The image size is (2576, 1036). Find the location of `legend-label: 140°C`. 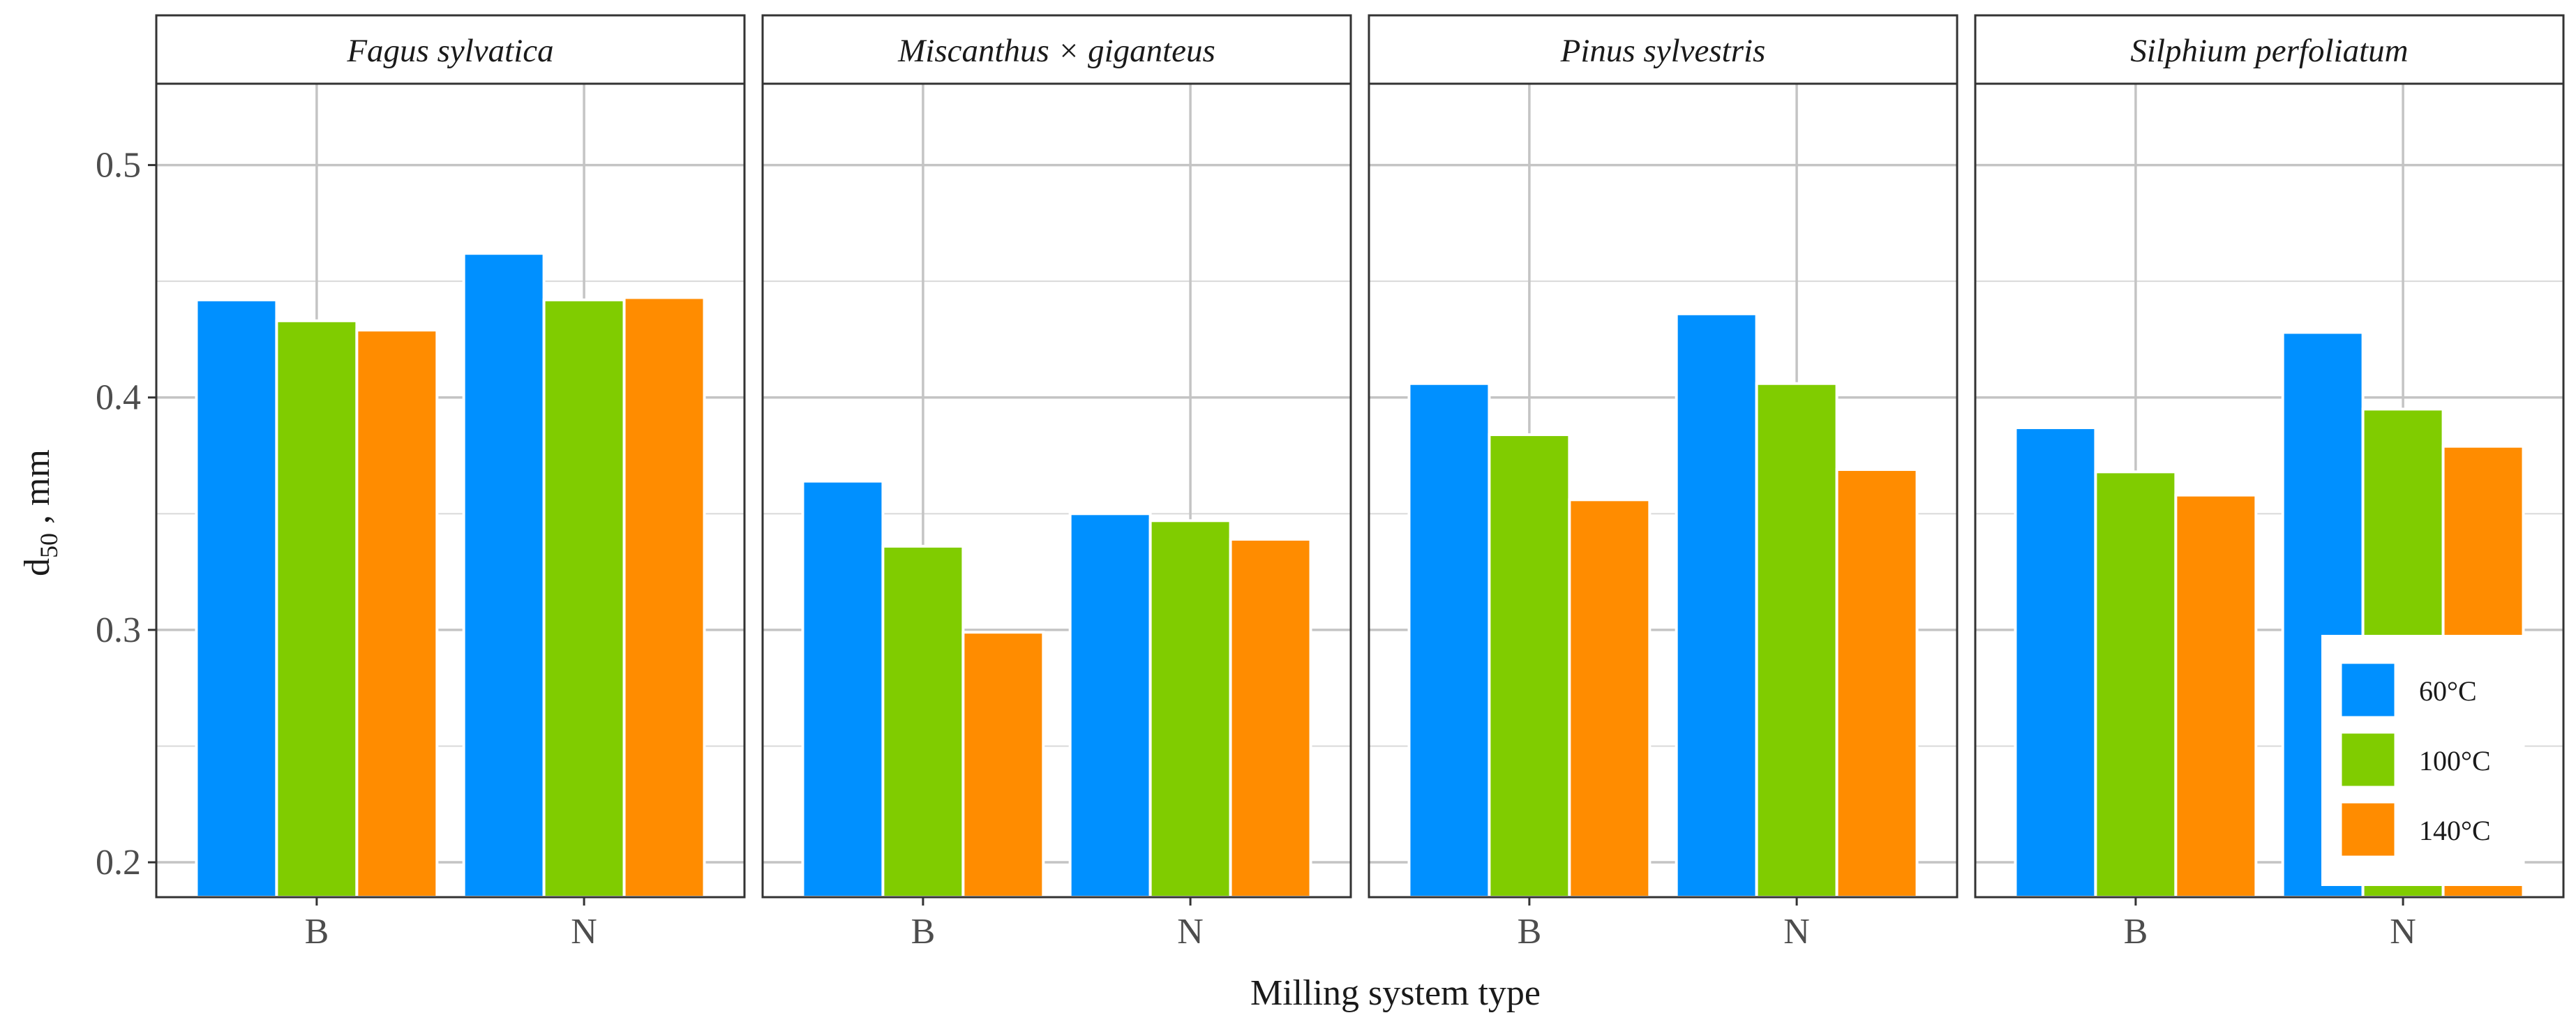

legend-label: 140°C is located at coordinates (2455, 830).